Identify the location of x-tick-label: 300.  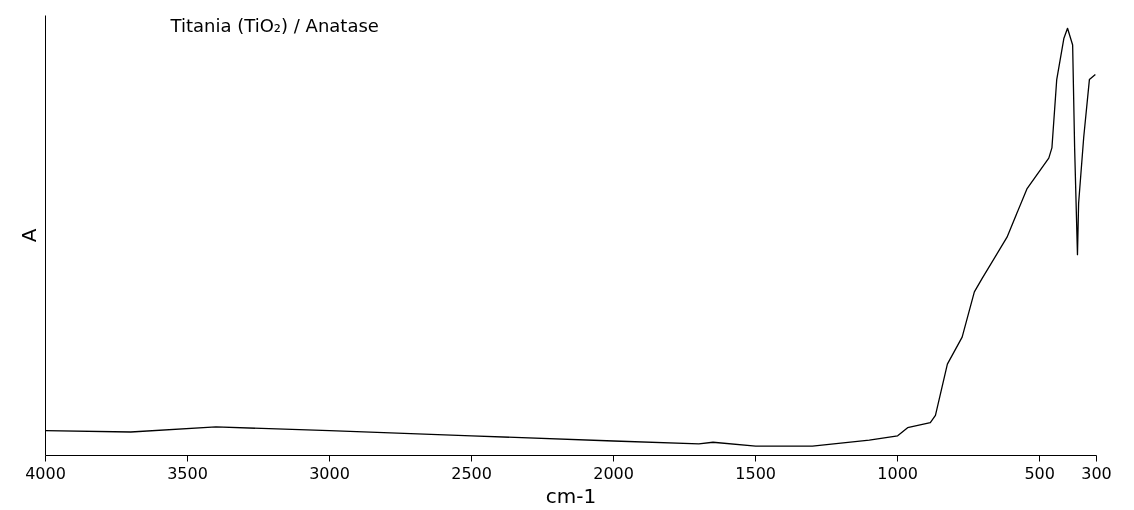
(1096, 473).